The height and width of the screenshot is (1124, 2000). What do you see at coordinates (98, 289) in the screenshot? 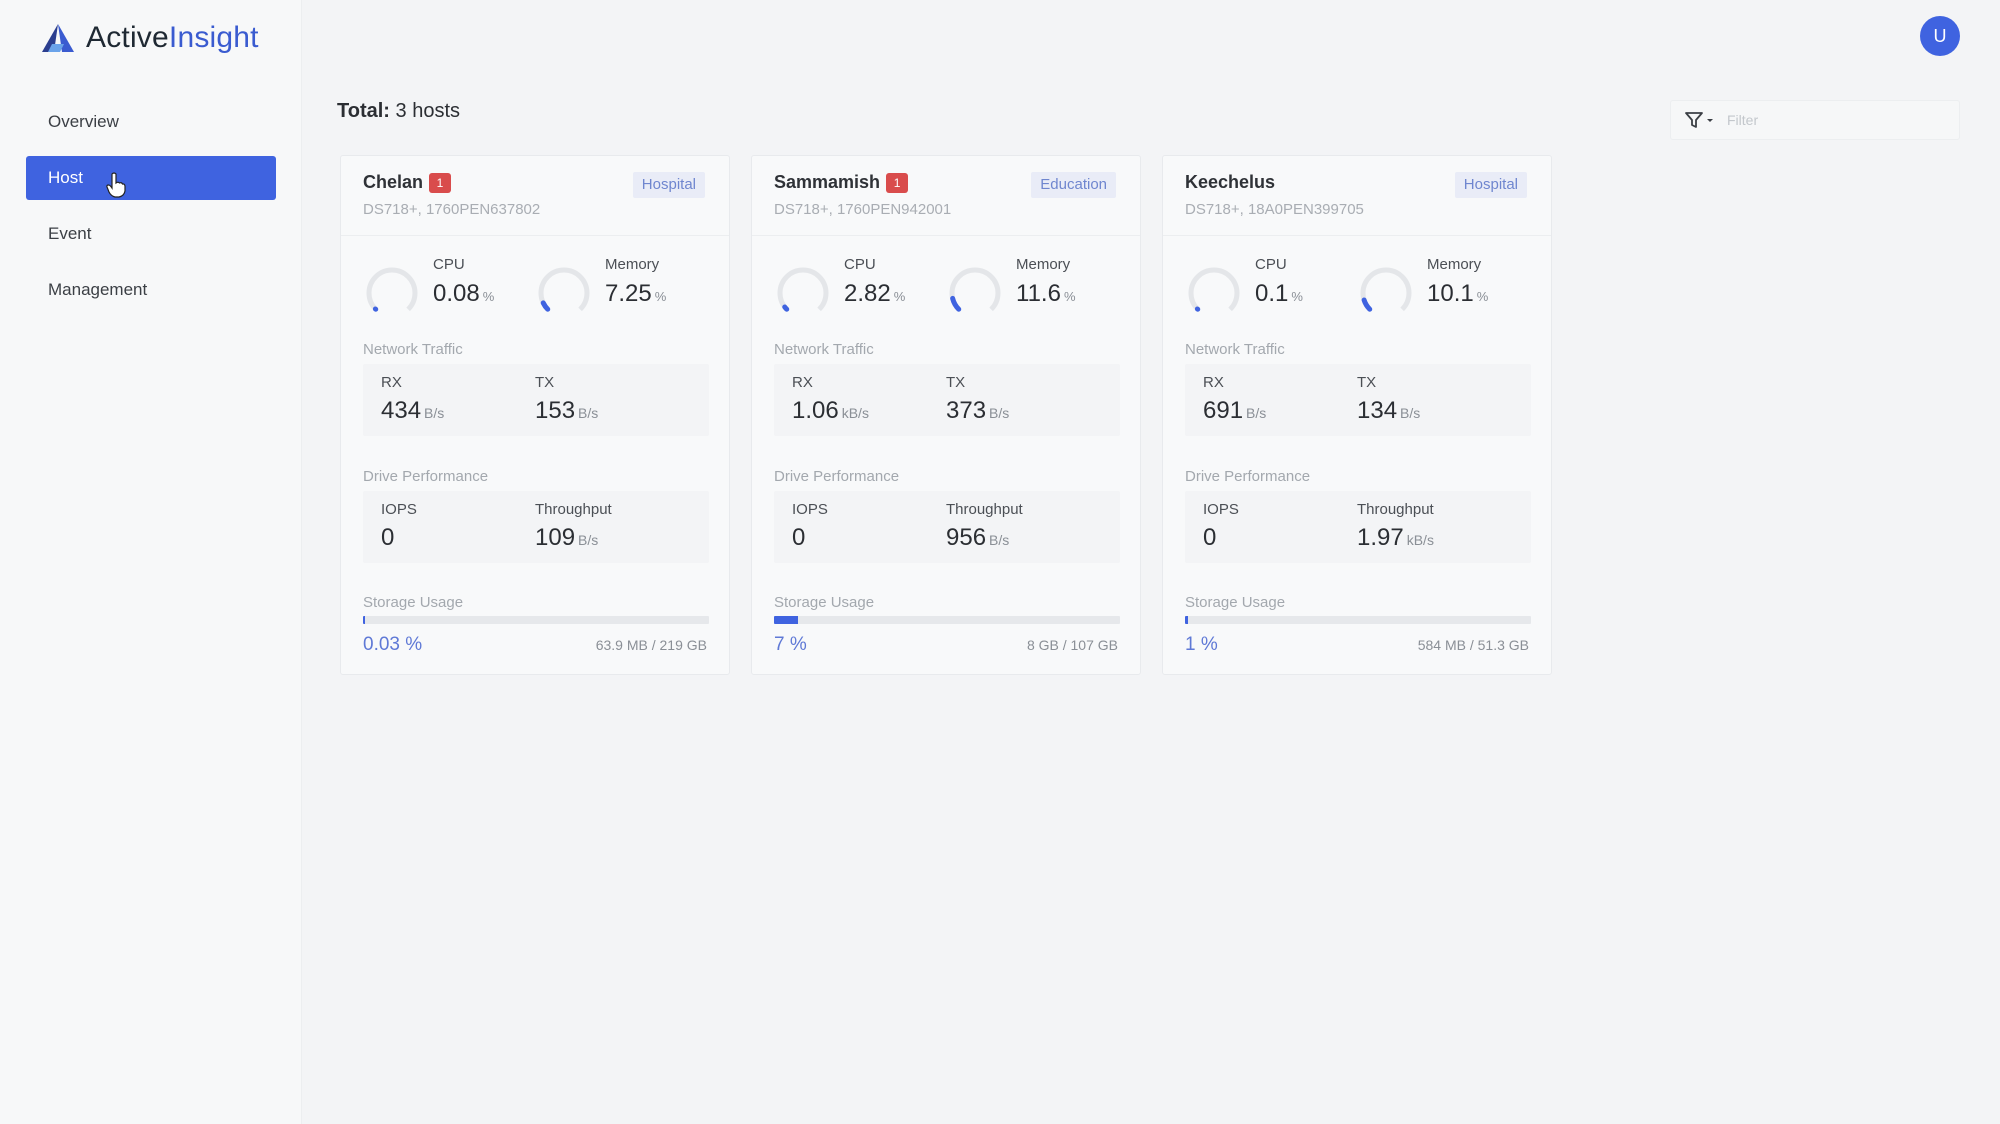
I see `sidebar-item-label: Management` at bounding box center [98, 289].